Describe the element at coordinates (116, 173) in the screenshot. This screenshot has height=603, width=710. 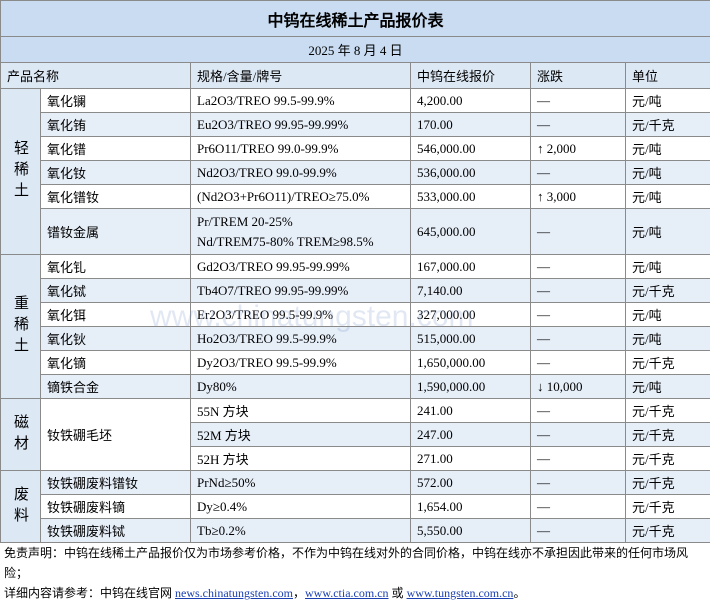
I see `product-name: 氧化钕` at that location.